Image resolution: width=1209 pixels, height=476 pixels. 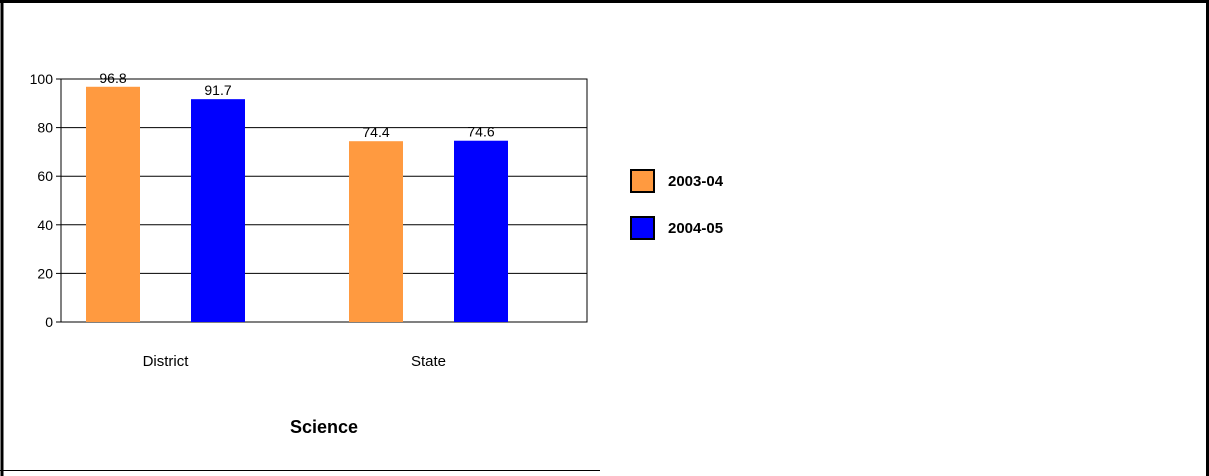 I want to click on data-label: 91.7, so click(x=217, y=90).